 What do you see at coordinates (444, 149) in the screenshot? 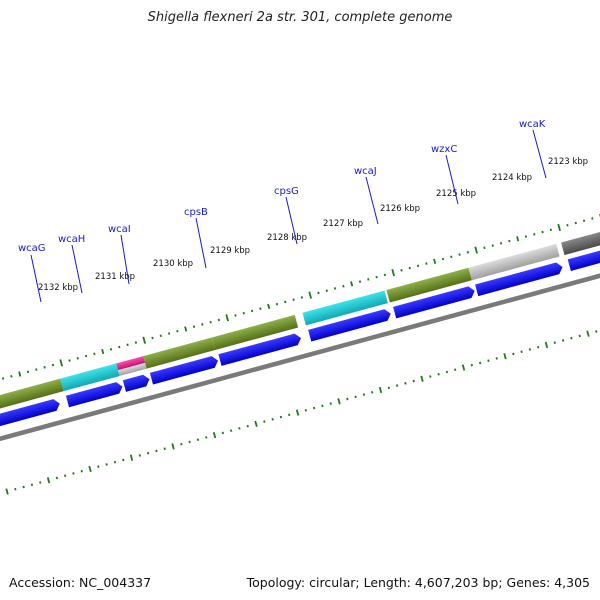
I see `gene-label-wzxC: wzxC` at bounding box center [444, 149].